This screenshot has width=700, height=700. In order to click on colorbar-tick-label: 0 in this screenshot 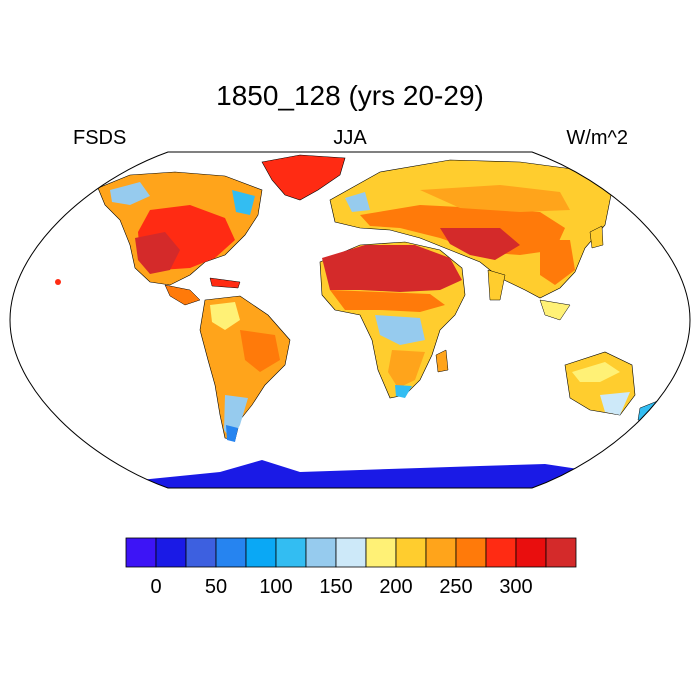, I will do `click(155, 587)`.